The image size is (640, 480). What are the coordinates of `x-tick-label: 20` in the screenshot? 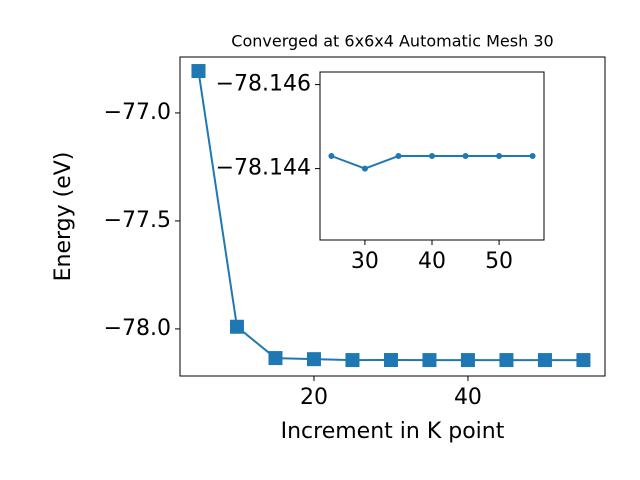 It's located at (314, 397).